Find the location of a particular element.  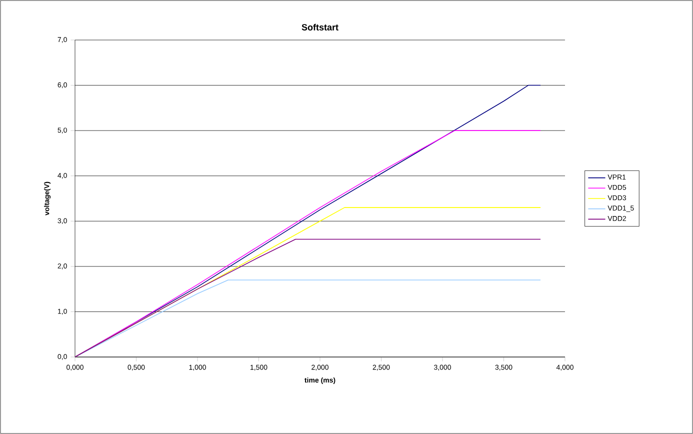

chart-title: Softstart is located at coordinates (320, 27).